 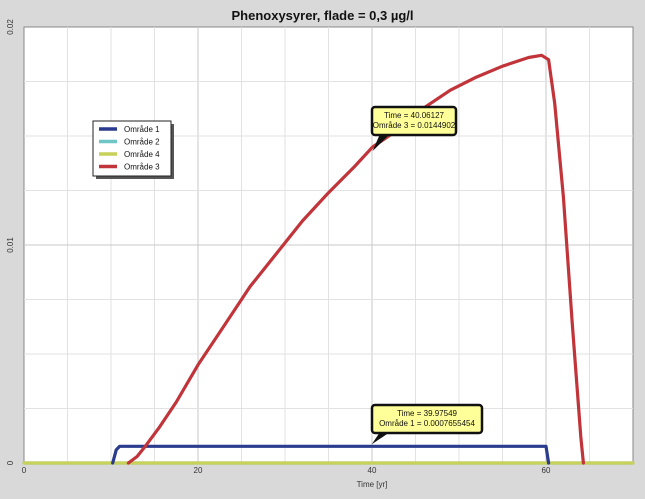 What do you see at coordinates (142, 129) in the screenshot?
I see `legend-label: Område 1` at bounding box center [142, 129].